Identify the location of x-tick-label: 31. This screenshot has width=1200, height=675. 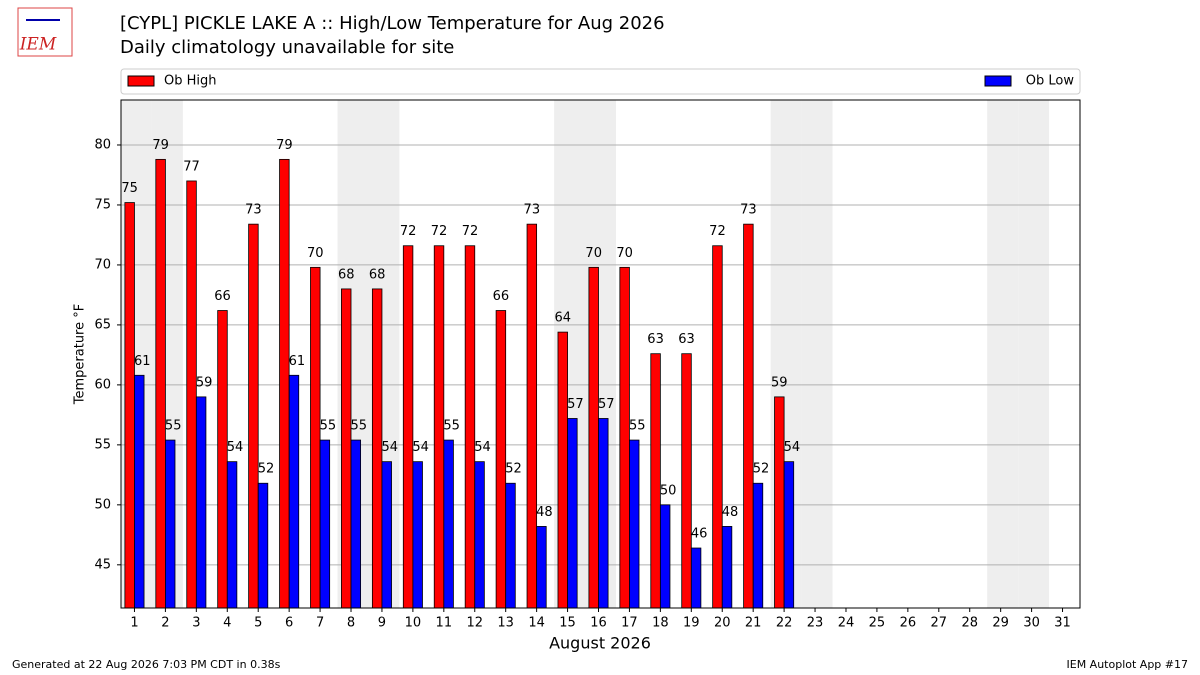
(1062, 623).